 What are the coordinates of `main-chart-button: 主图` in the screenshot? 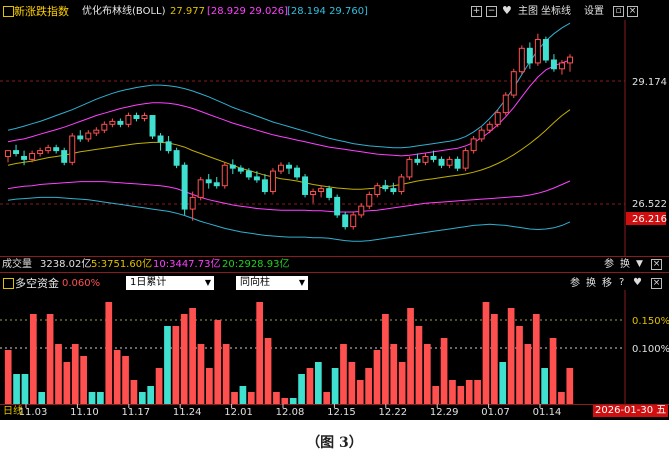 It's located at (528, 11).